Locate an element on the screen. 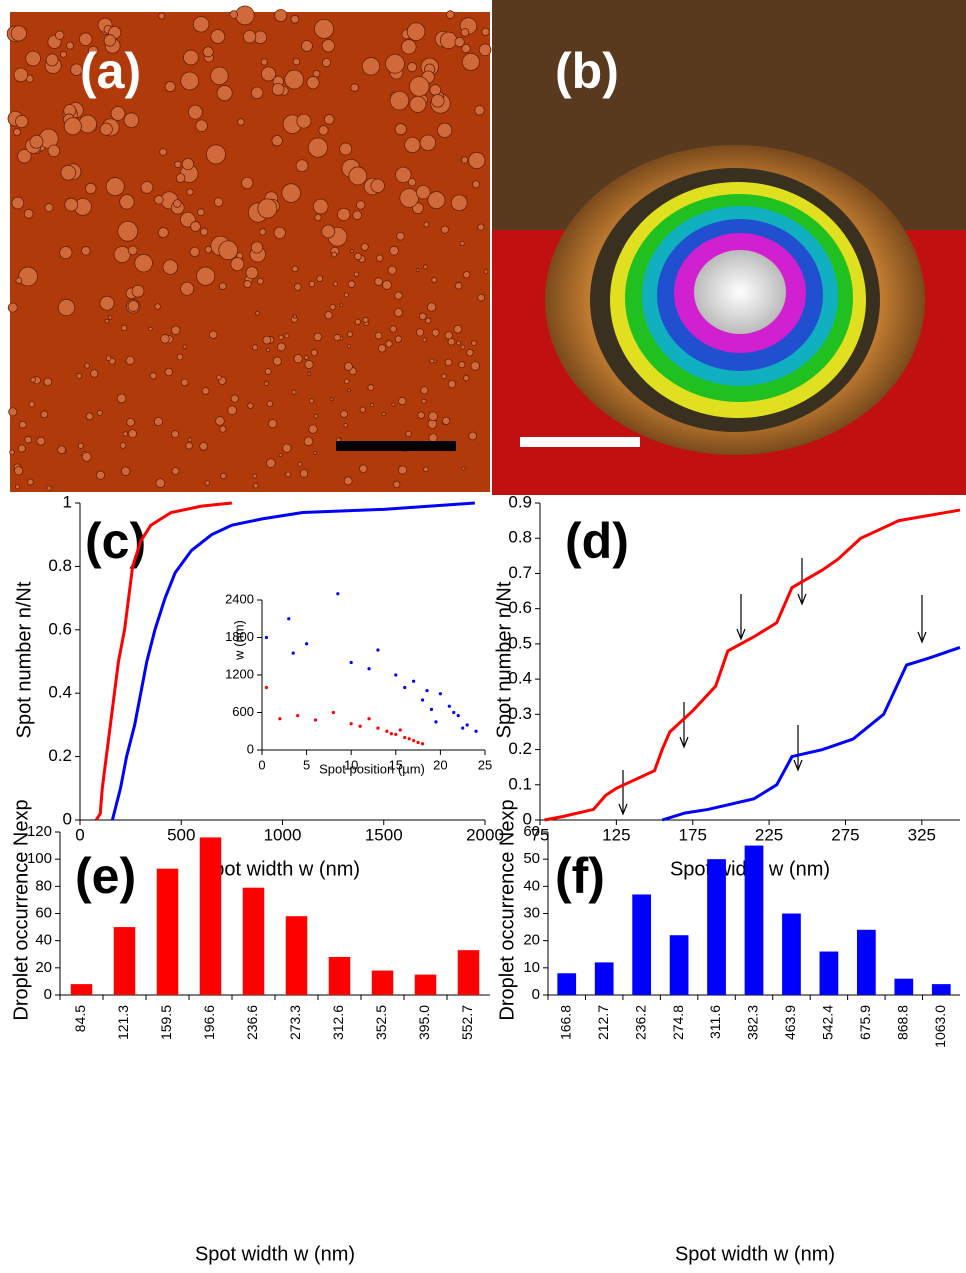 The width and height of the screenshot is (966, 1273). bar is located at coordinates (941, 989).